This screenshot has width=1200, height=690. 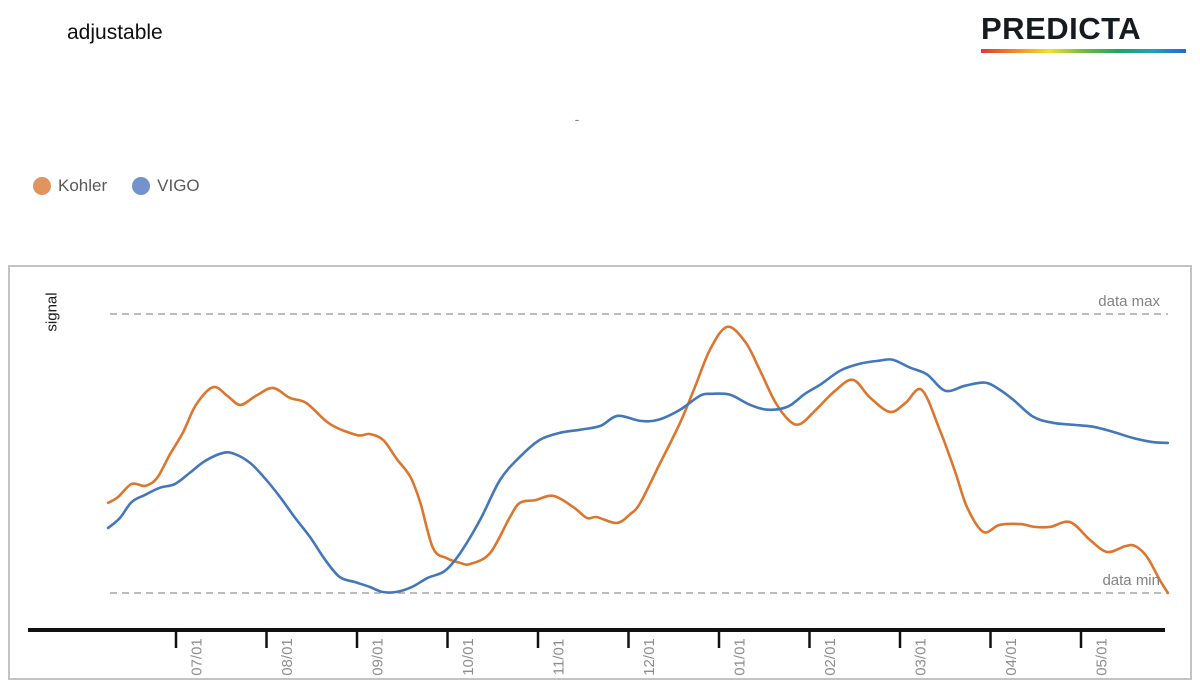 What do you see at coordinates (577, 119) in the screenshot?
I see `subtitle-dash: -` at bounding box center [577, 119].